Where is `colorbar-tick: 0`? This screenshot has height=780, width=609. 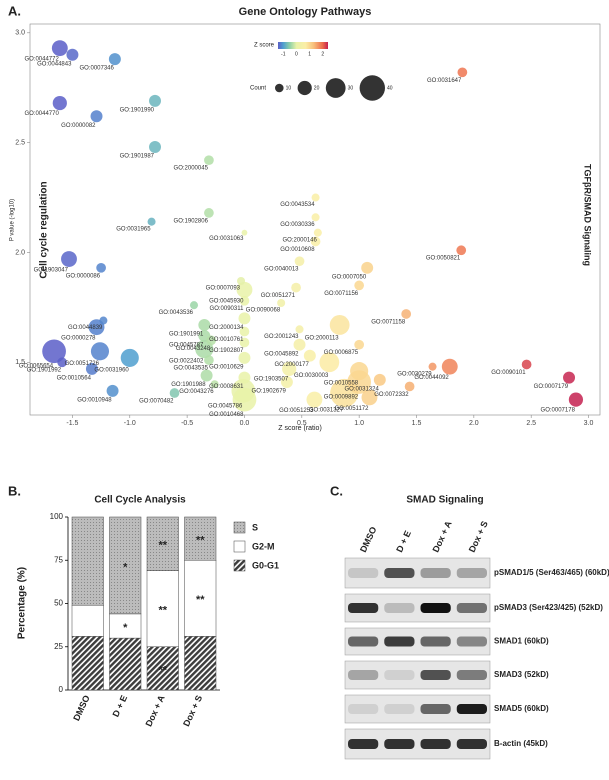 colorbar-tick: 0 is located at coordinates (296, 54).